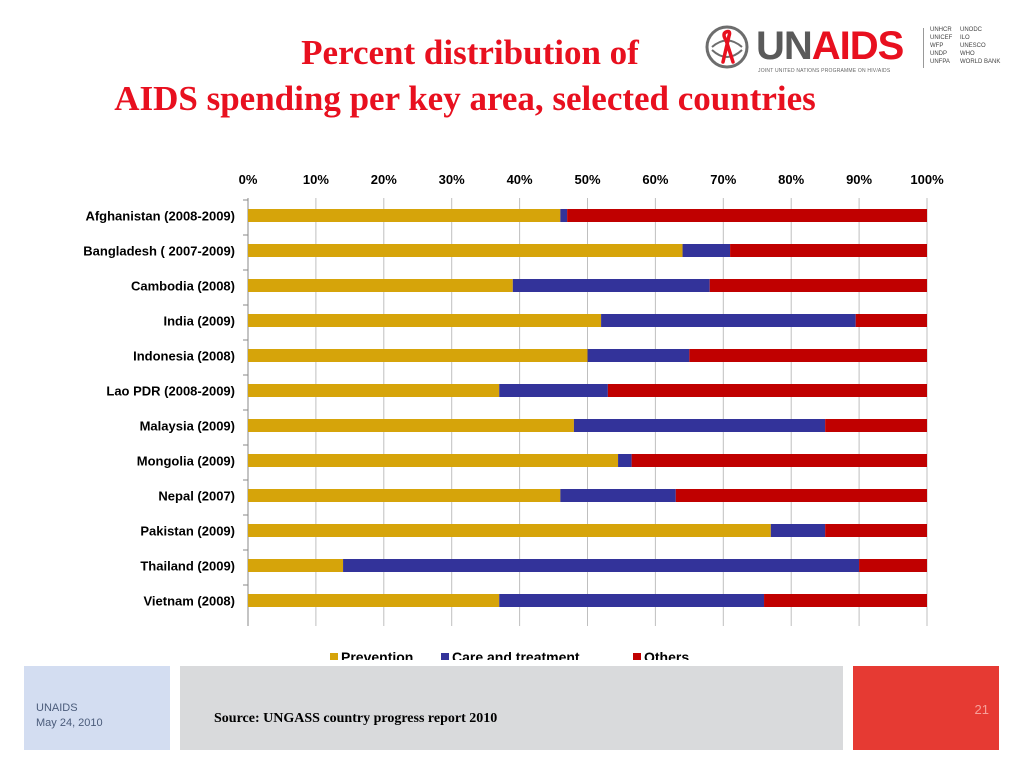 This screenshot has width=1024, height=768. I want to click on unaids-emblem-icon, so click(727, 47).